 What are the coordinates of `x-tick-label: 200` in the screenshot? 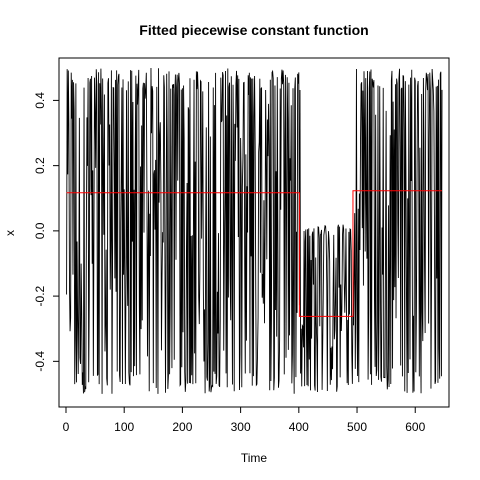 It's located at (182, 427).